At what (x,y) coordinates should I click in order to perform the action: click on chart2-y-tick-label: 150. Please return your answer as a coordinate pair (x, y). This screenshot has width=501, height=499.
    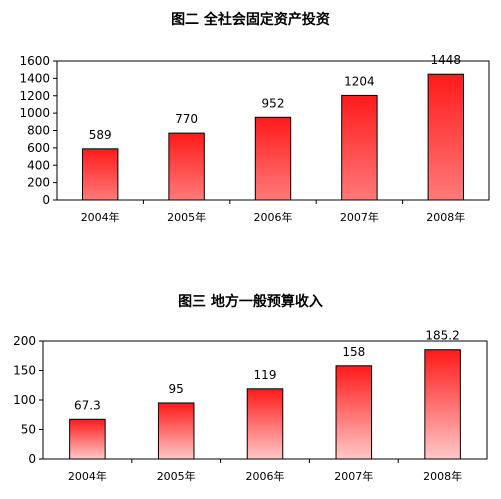
    Looking at the image, I should click on (24, 371).